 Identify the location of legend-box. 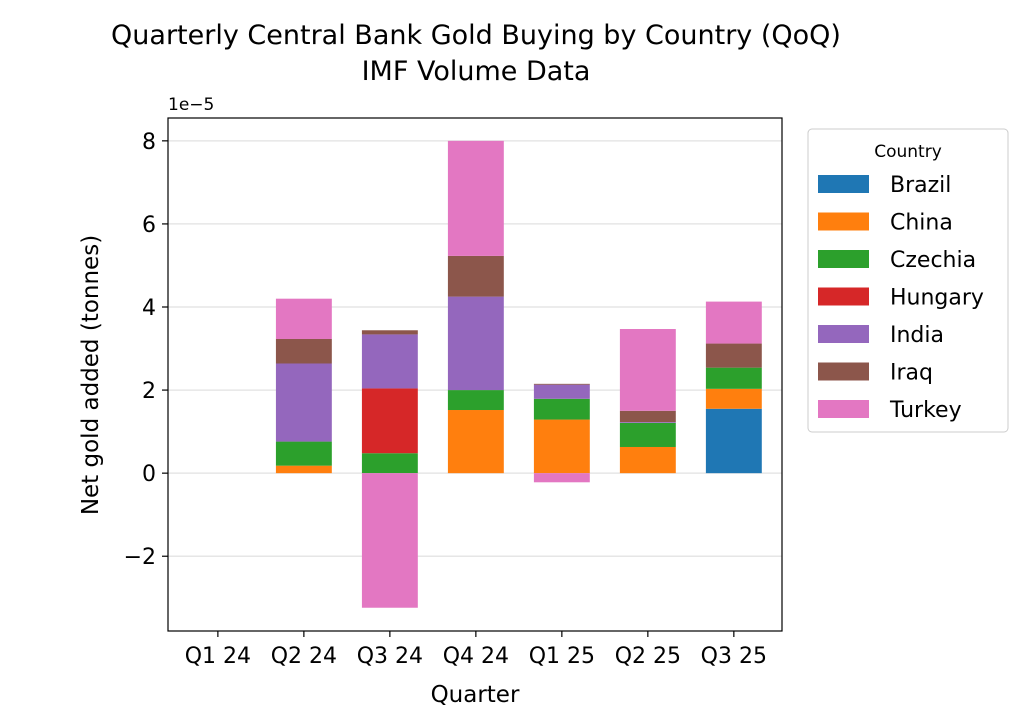
(908, 280).